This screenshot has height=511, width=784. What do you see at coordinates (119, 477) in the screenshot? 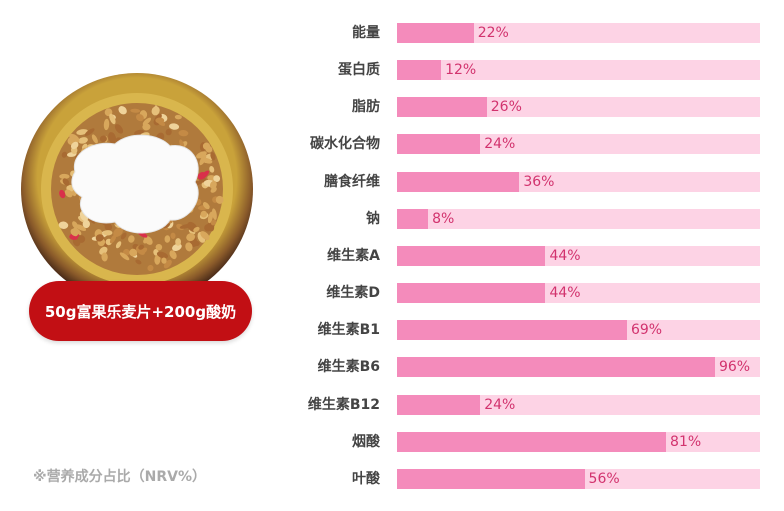
I see `footnote: ※营养成分占比（NRV%）` at bounding box center [119, 477].